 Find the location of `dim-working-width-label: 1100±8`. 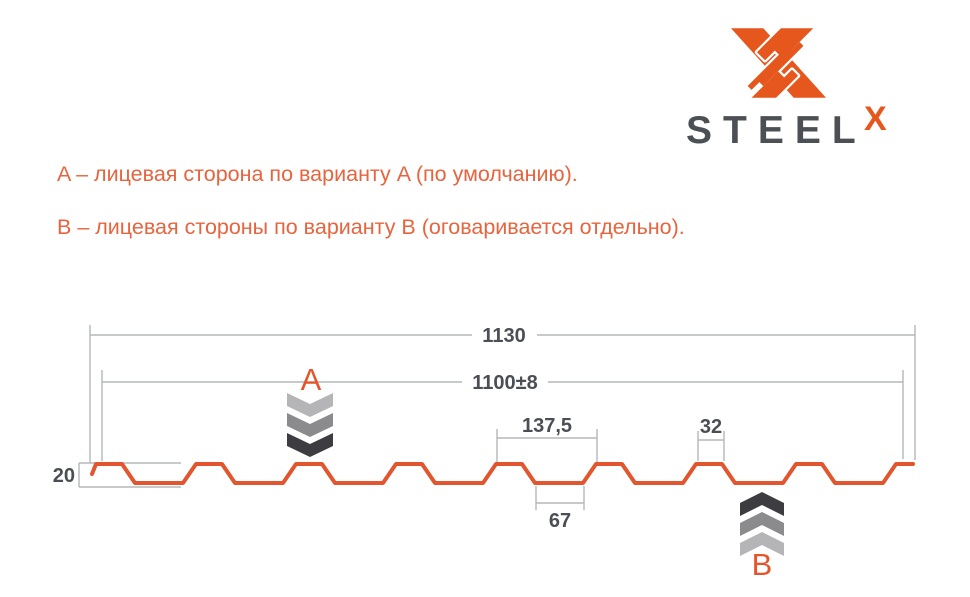

dim-working-width-label: 1100±8 is located at coordinates (505, 383).